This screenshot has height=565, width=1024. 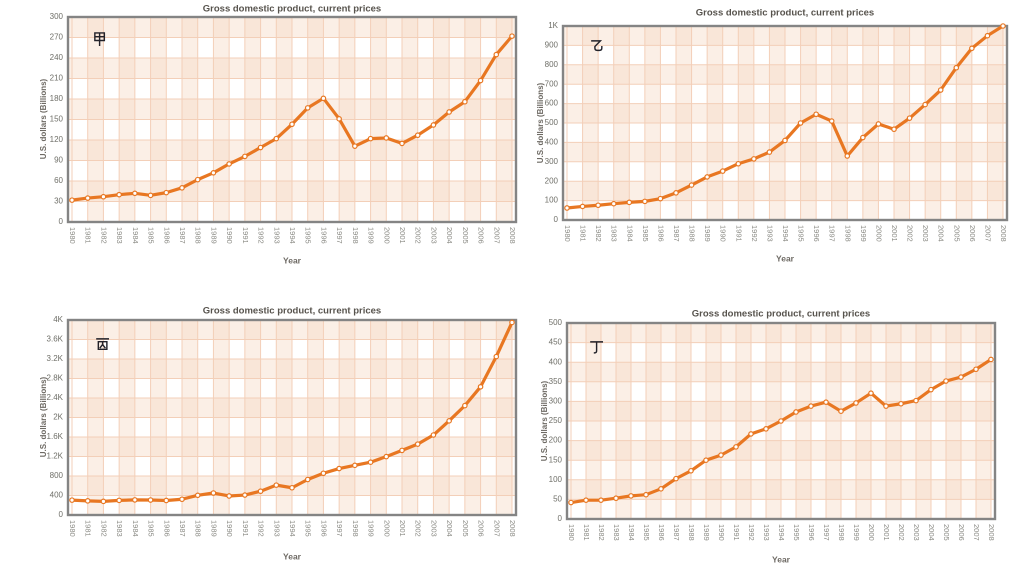 What do you see at coordinates (552, 64) in the screenshot?
I see `y-tick-label: 800` at bounding box center [552, 64].